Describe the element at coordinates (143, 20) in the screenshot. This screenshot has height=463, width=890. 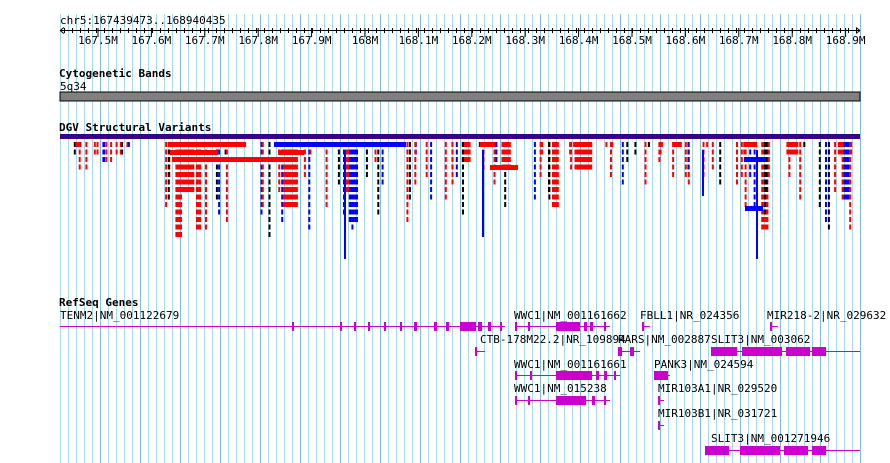
I see `coordinate-readout: chr5:167439473..168940435` at that location.